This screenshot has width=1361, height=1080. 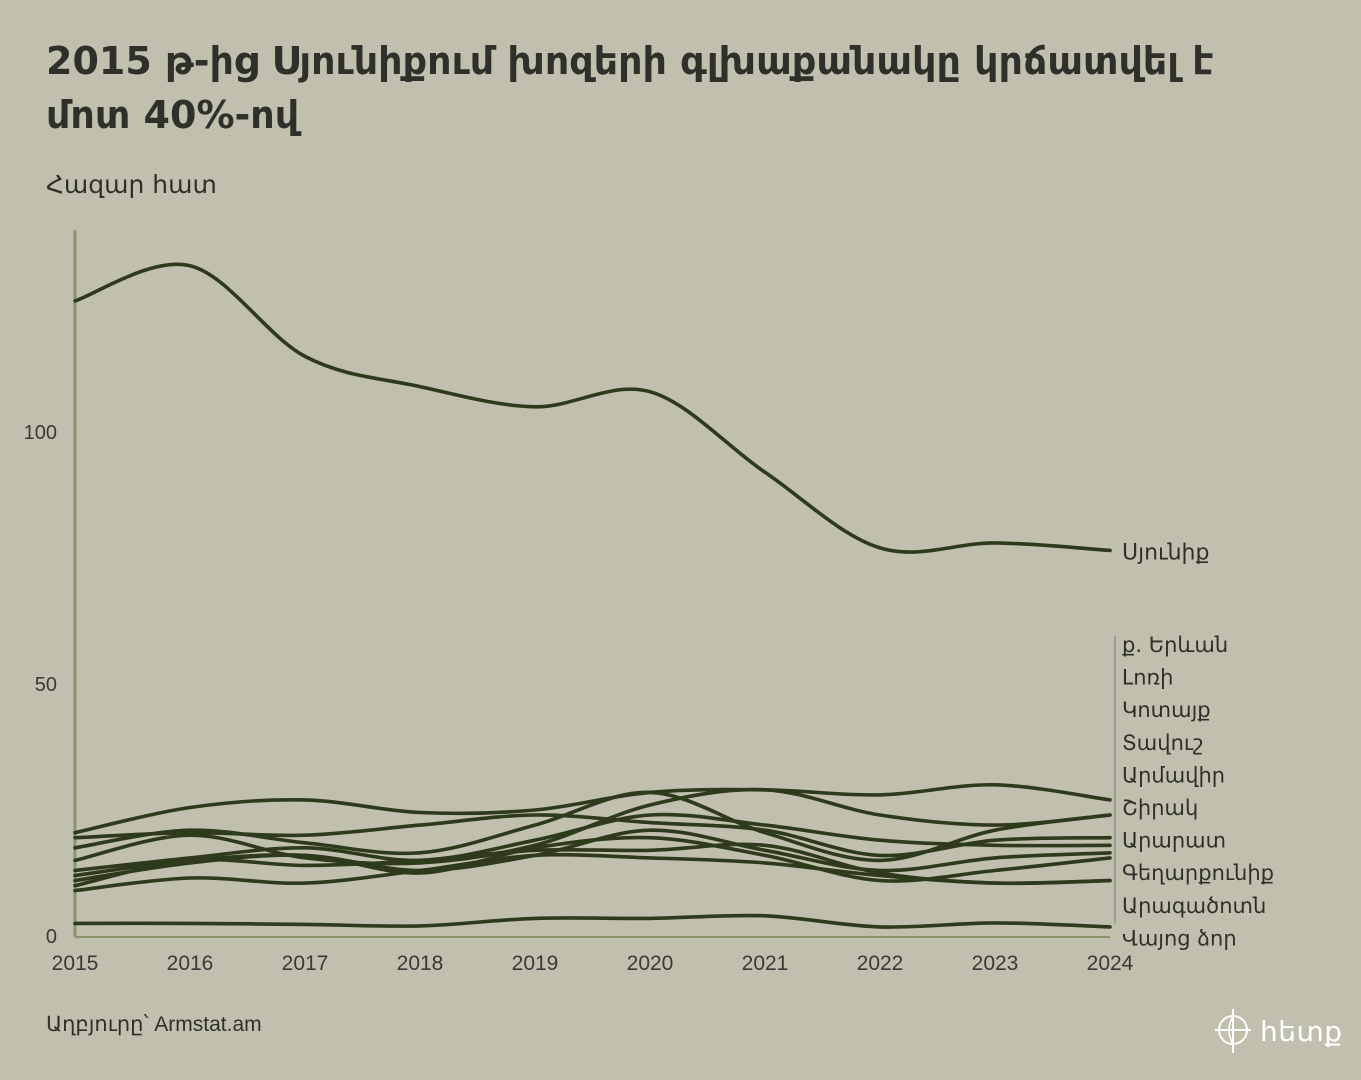 What do you see at coordinates (1165, 552) in the screenshot?
I see `series-label: Սյունիք` at bounding box center [1165, 552].